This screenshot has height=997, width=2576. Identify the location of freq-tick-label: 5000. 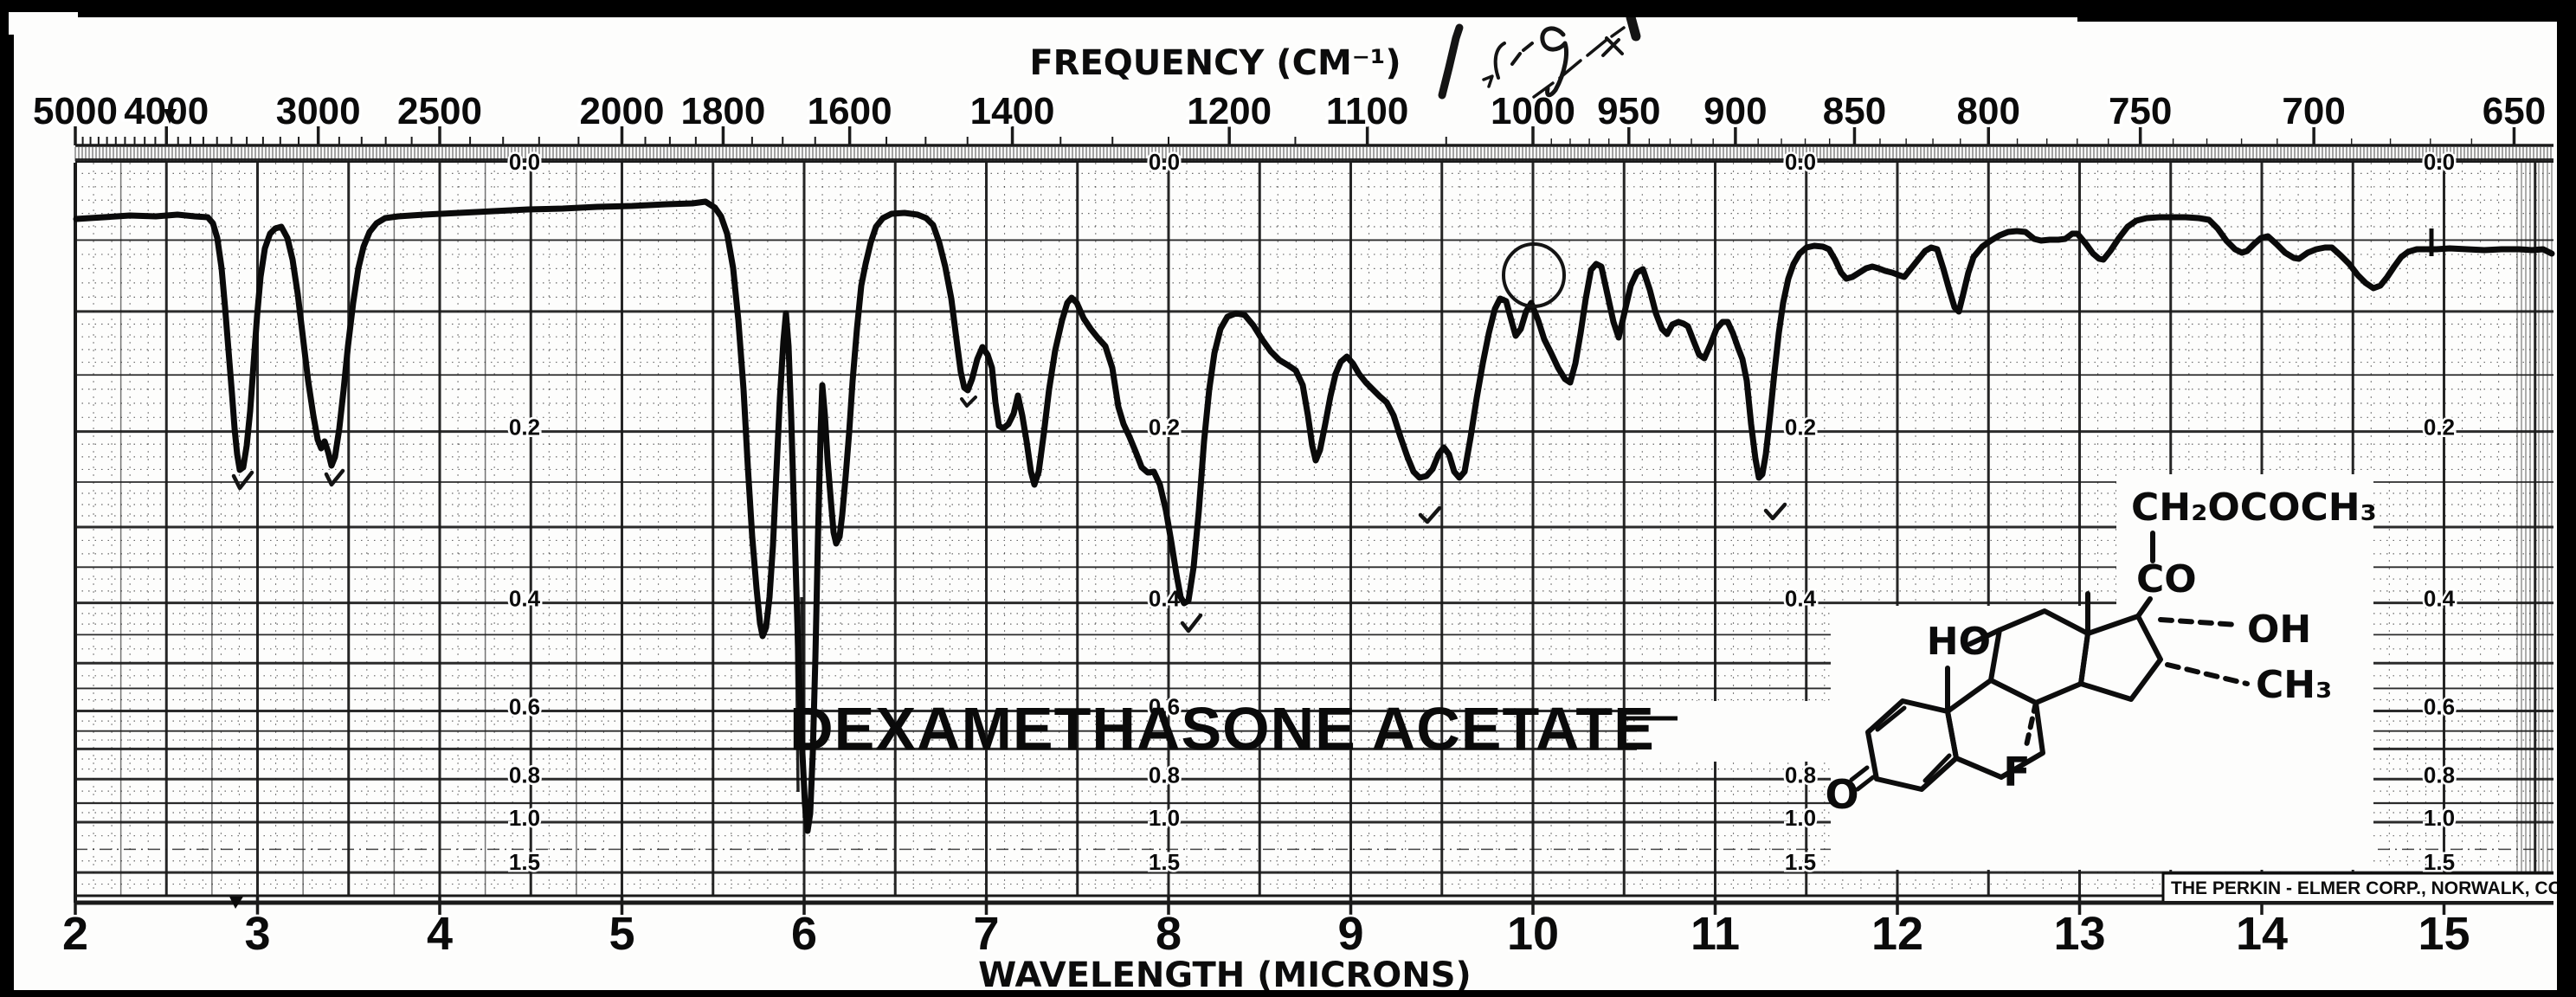
(75, 111).